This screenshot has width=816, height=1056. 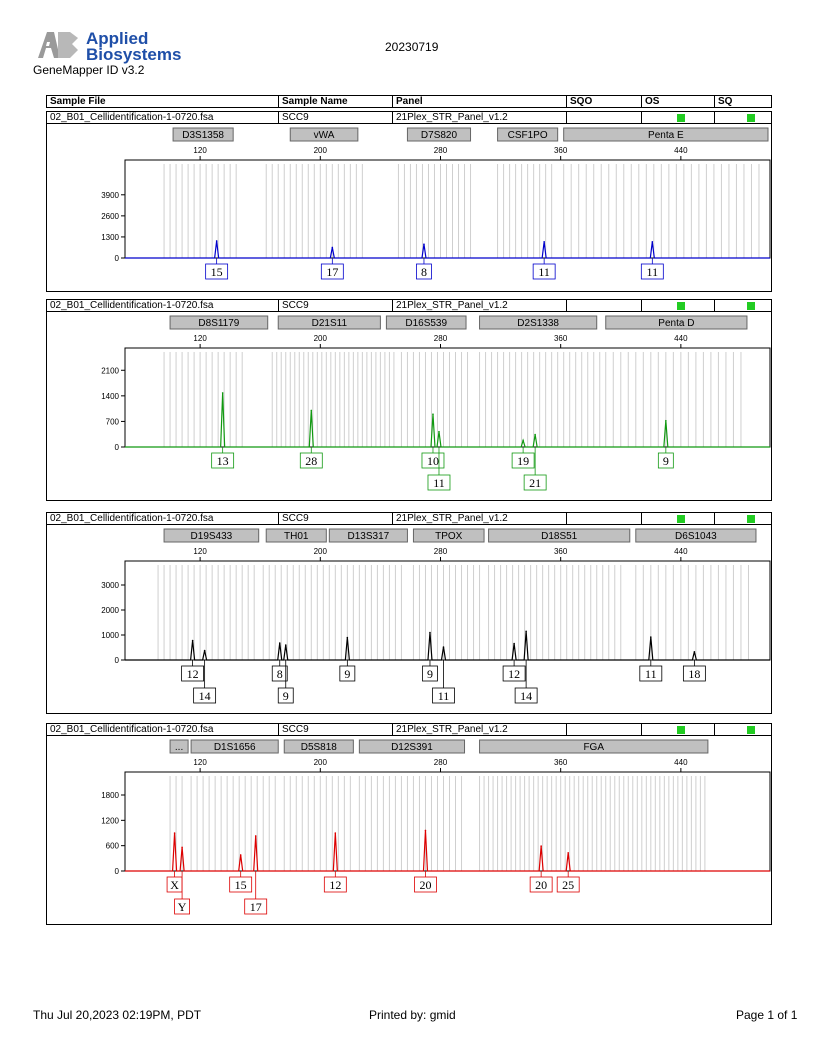 What do you see at coordinates (336, 101) in the screenshot?
I see `column-header-sample-name: Sample Name` at bounding box center [336, 101].